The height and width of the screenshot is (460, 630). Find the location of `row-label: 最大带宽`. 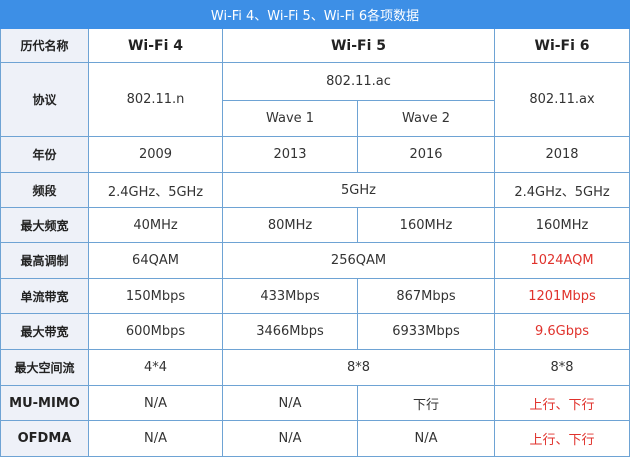

row-label: 最大带宽 is located at coordinates (44, 331).